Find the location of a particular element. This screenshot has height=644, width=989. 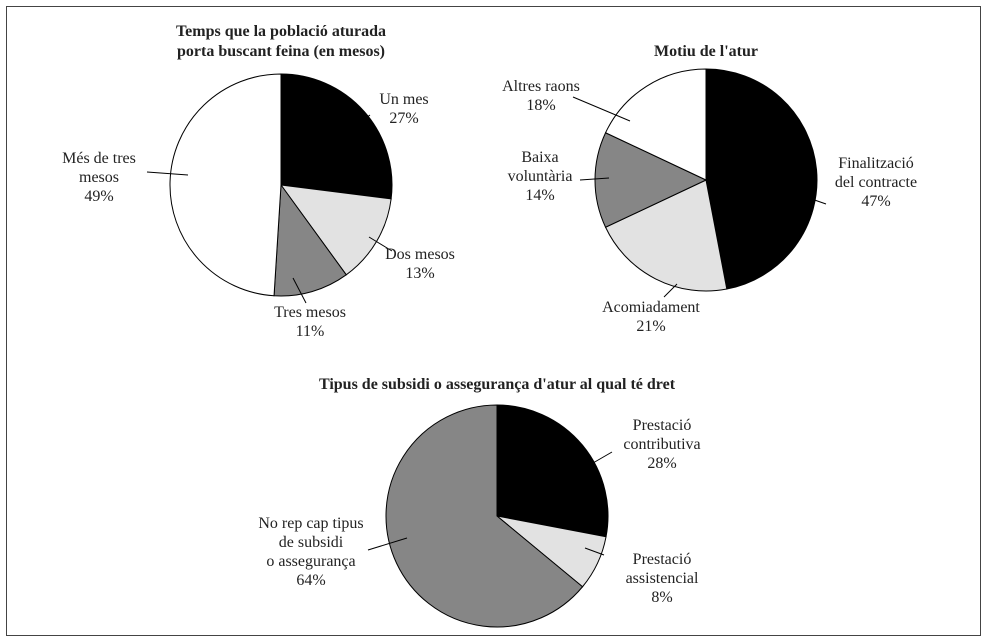

pie-slice-no-rep-cap-tipus-de-subsidi-o-asseguranca is located at coordinates (484, 516).